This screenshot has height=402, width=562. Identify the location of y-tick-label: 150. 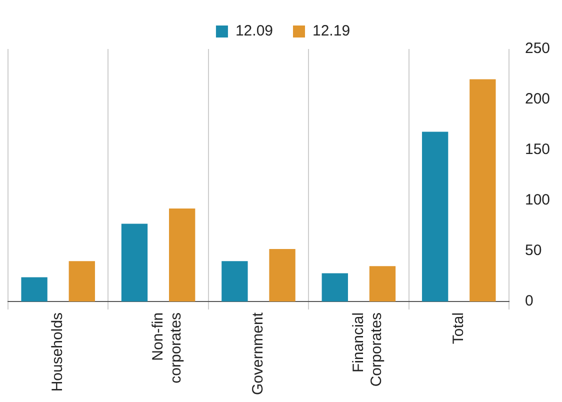
(537, 149).